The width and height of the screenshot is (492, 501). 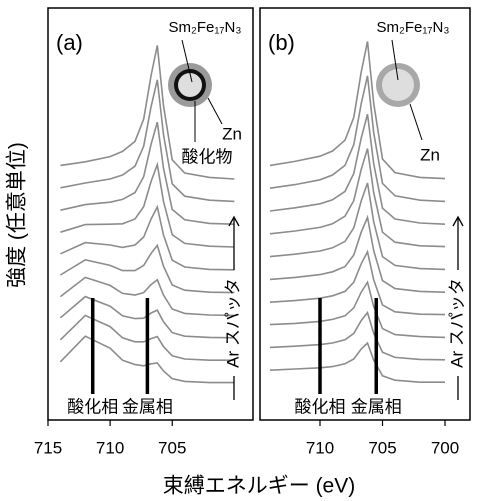 I want to click on panel-label: (a), so click(x=69, y=42).